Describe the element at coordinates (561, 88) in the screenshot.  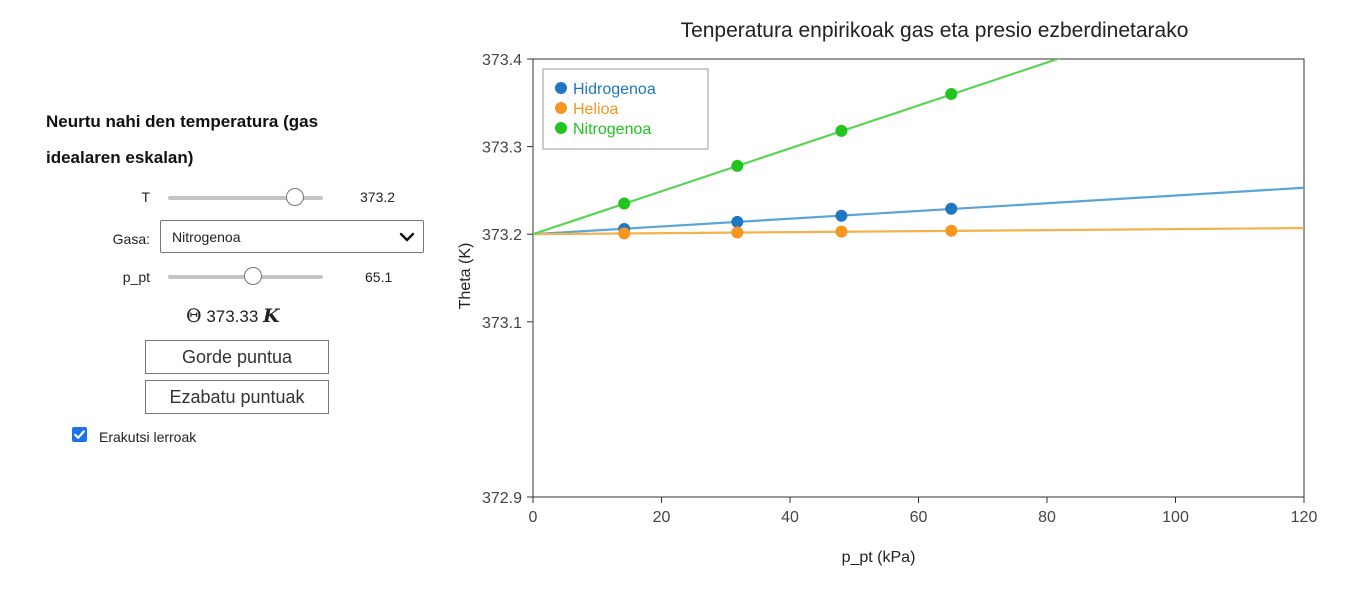
I see `legend-marker-hidrogenoa` at that location.